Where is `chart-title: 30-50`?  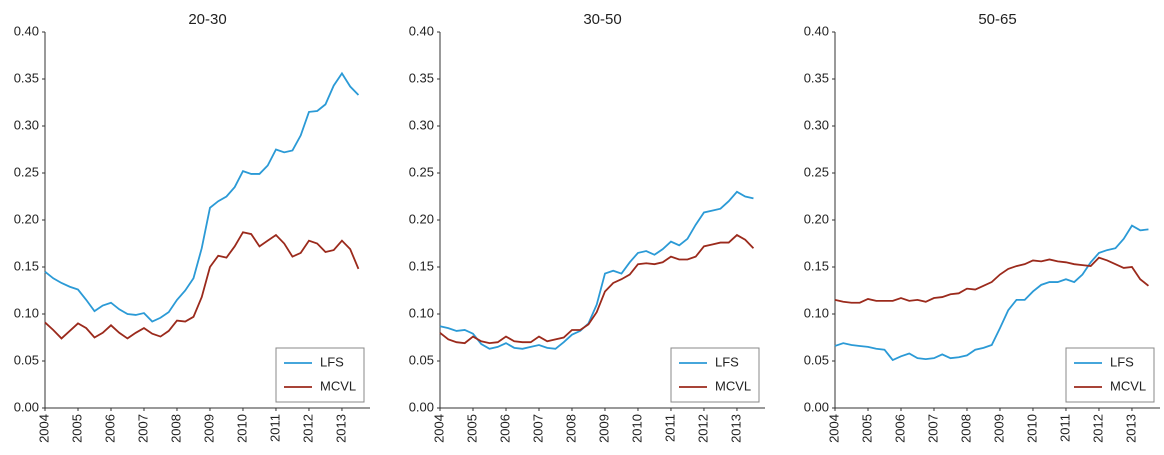
chart-title: 30-50 is located at coordinates (602, 19).